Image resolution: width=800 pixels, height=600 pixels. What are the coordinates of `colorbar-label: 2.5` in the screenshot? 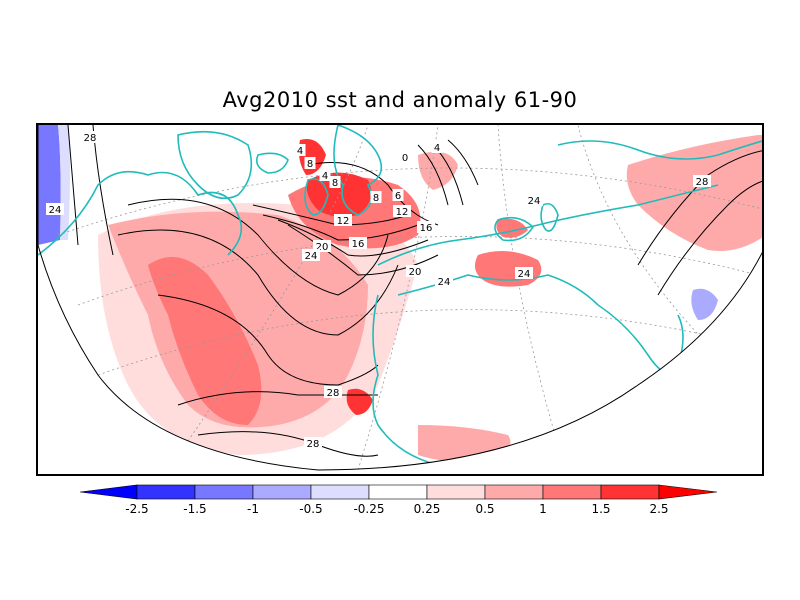 It's located at (658, 509).